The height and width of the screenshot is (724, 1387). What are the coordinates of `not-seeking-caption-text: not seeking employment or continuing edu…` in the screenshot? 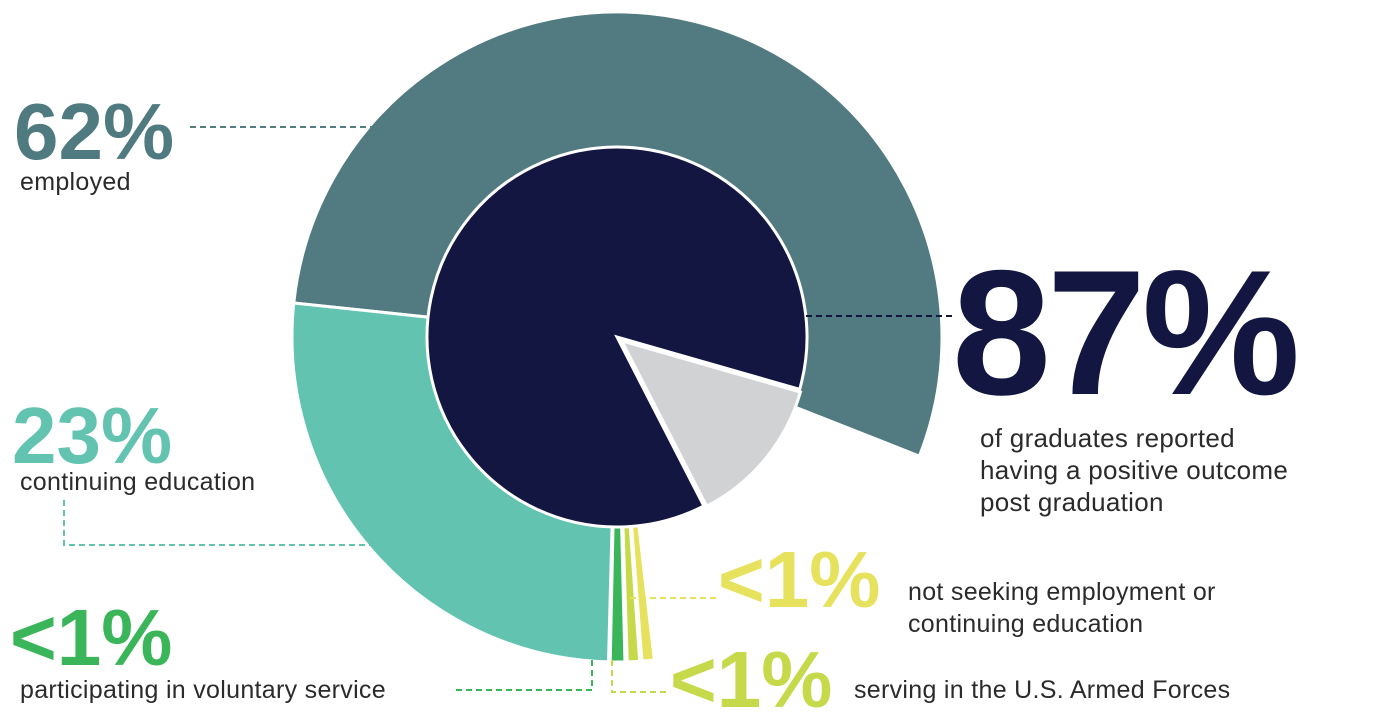 It's located at (1062, 608).